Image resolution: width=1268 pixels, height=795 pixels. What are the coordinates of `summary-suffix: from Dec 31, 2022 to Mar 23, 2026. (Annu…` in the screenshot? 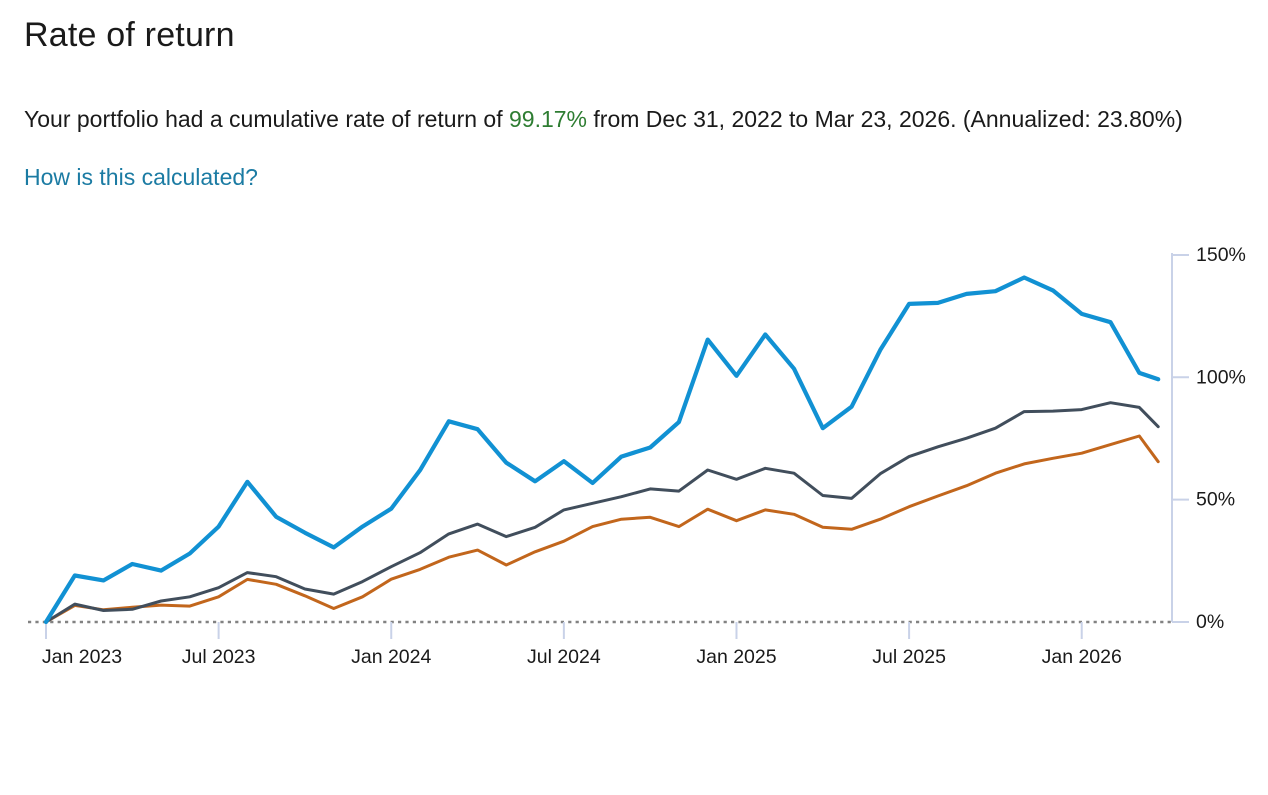 It's located at (885, 119).